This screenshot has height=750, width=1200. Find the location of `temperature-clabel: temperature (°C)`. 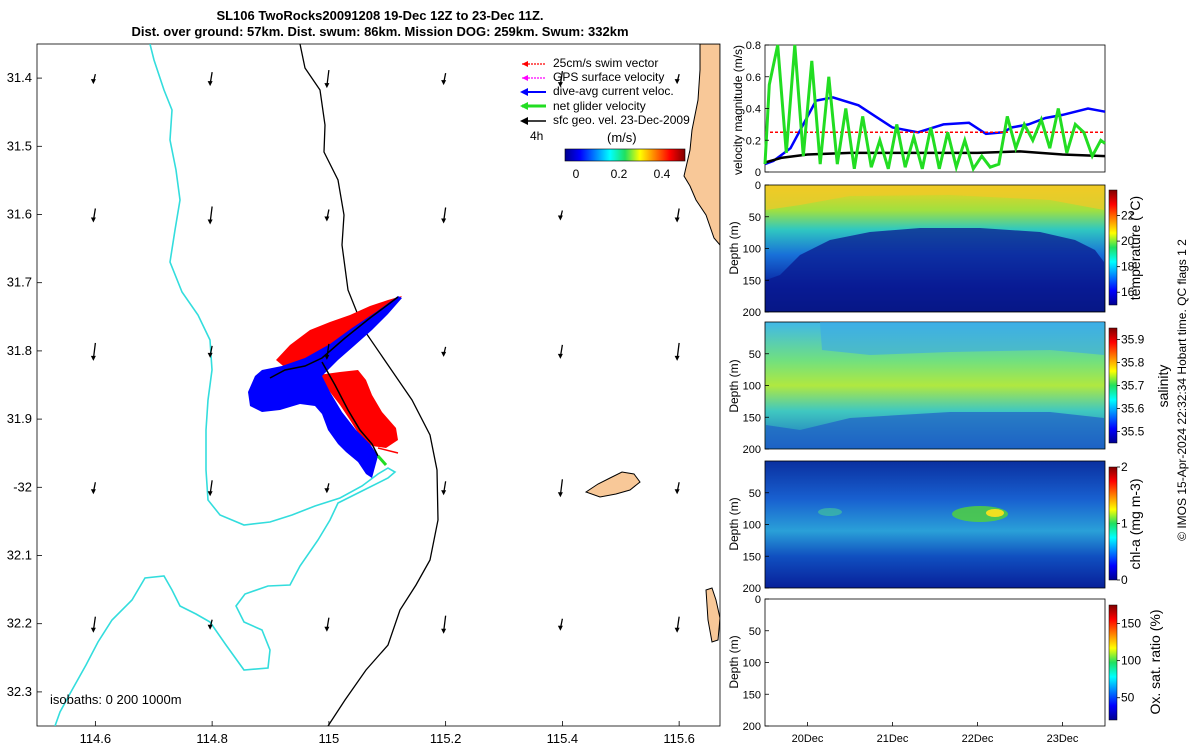

temperature-clabel: temperature (°C) is located at coordinates (1135, 248).